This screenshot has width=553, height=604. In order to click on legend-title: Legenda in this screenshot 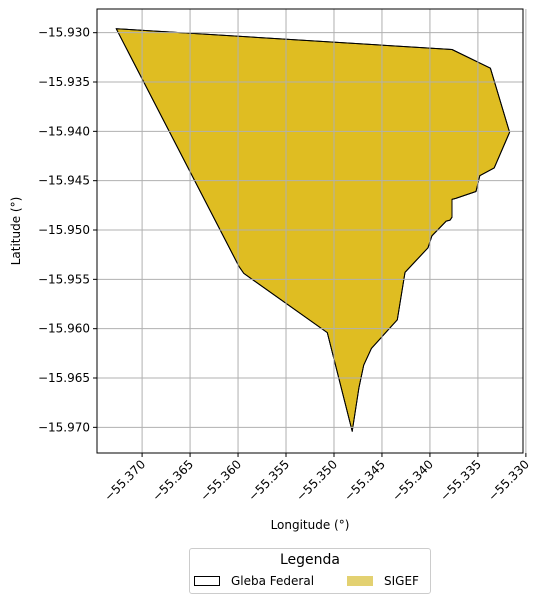, I will do `click(309, 560)`.